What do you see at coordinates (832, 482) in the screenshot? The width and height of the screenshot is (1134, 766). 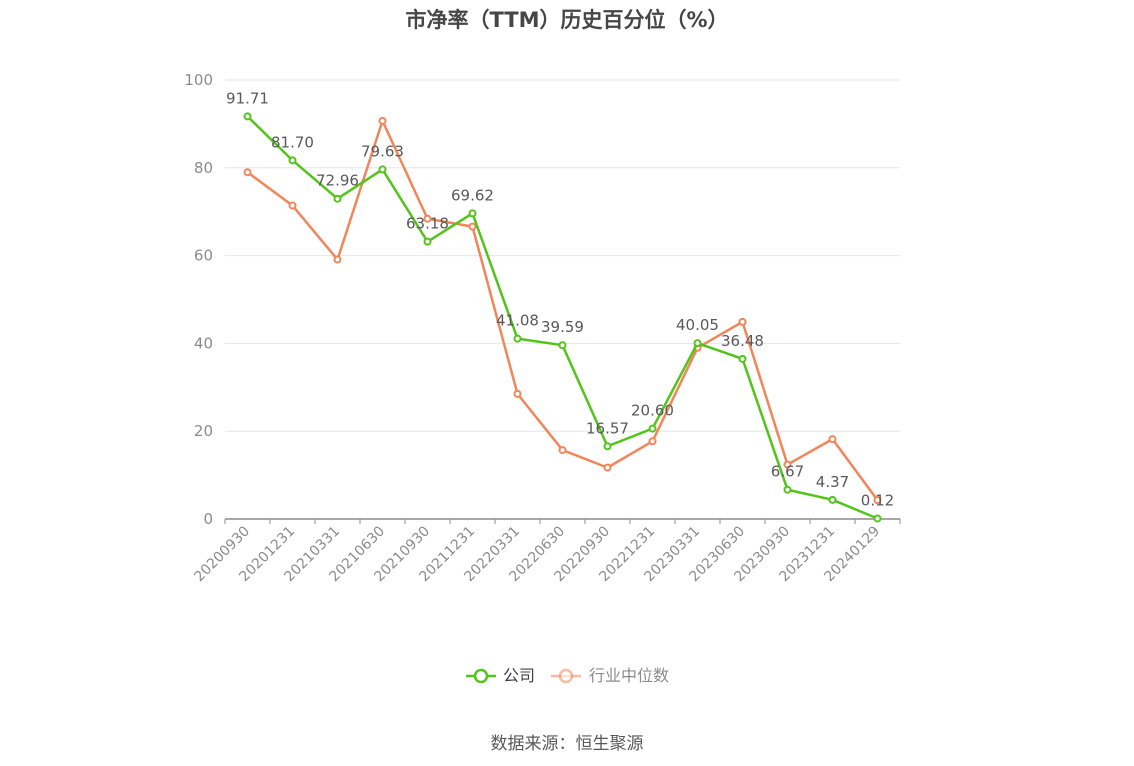 I see `data-label: 4.37` at bounding box center [832, 482].